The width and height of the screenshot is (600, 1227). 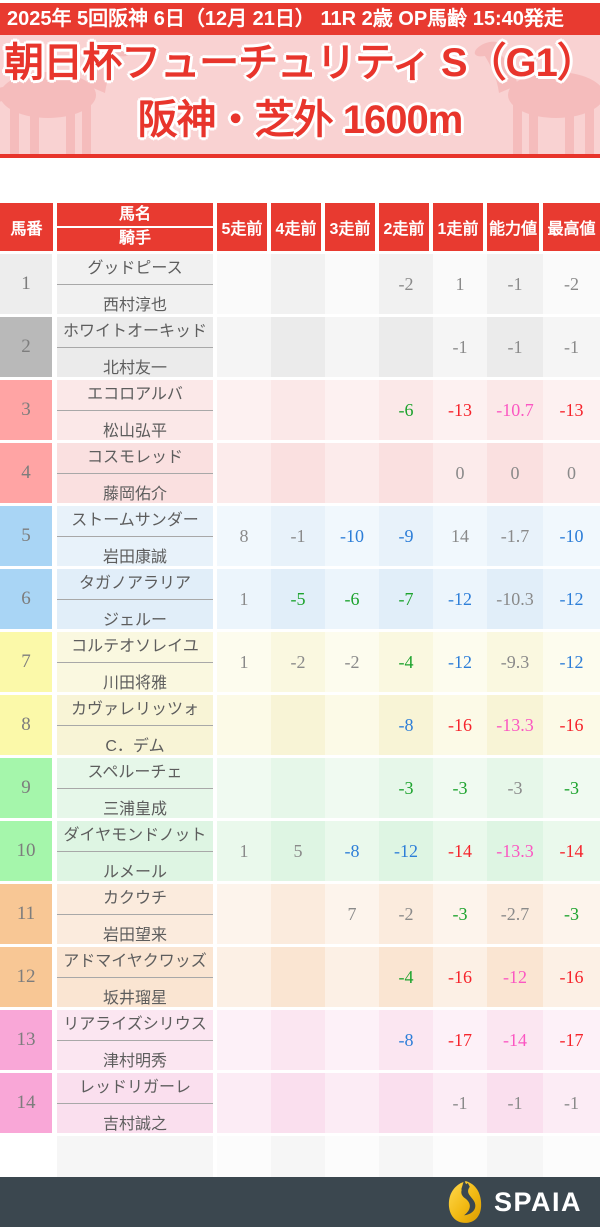 I want to click on table-header-row: 馬番 馬名 騎手 5走前 4走前 3走前 2走前 1走前 能力値 最高値, so click(x=300, y=228).